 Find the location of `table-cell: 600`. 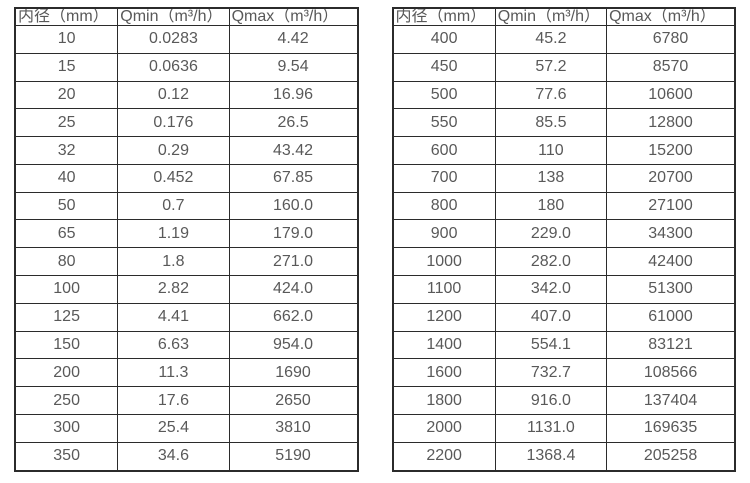

table-cell: 600 is located at coordinates (444, 150).